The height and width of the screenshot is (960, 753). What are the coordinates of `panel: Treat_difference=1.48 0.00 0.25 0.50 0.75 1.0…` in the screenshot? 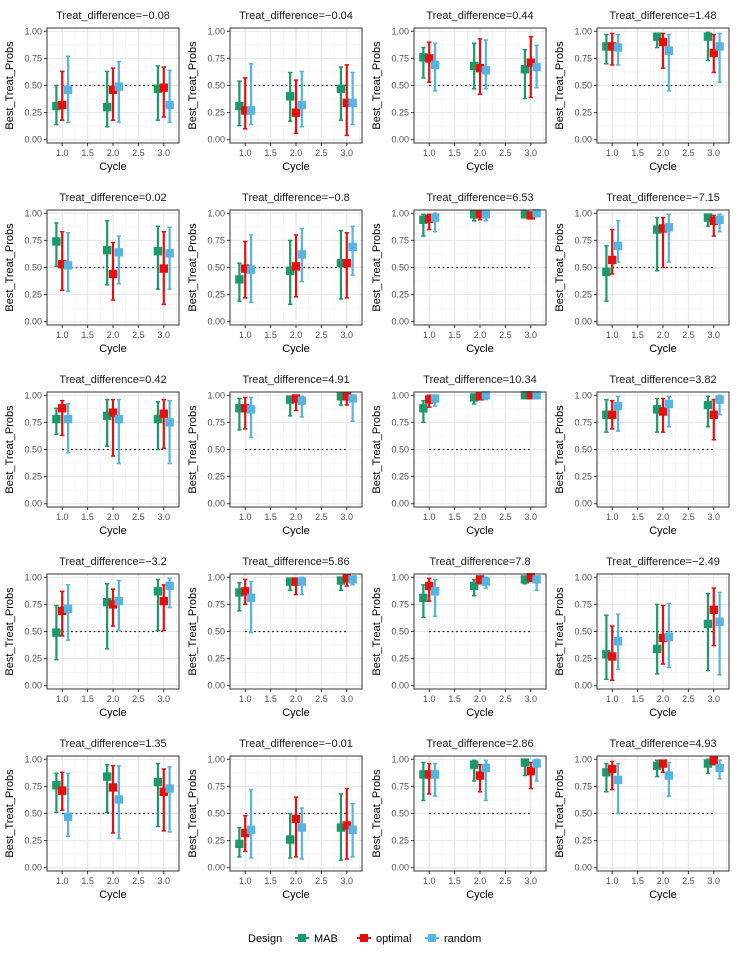 It's located at (642, 91).